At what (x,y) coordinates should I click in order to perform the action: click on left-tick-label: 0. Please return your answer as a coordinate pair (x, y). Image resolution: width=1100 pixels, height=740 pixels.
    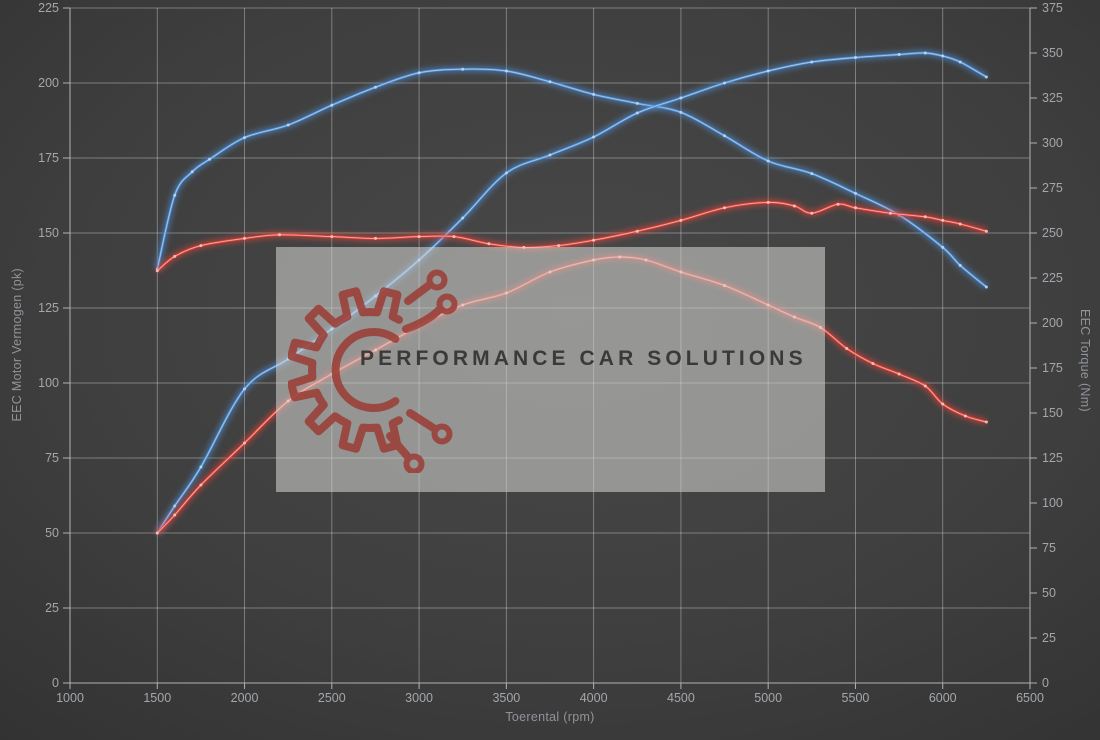
    Looking at the image, I should click on (55, 683).